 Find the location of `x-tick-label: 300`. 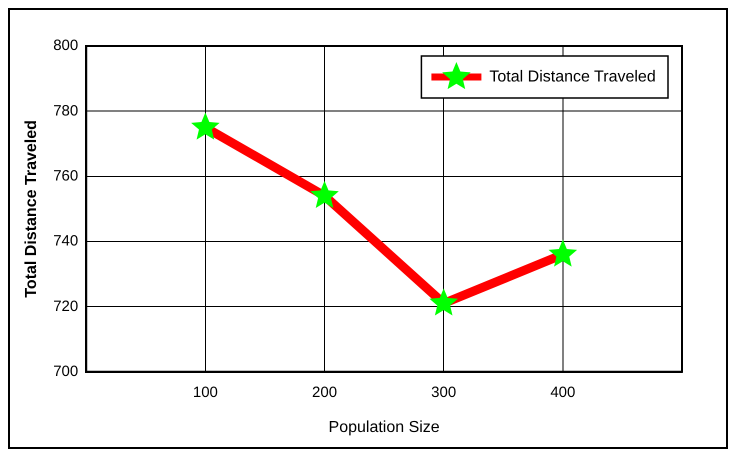

x-tick-label: 300 is located at coordinates (443, 392).